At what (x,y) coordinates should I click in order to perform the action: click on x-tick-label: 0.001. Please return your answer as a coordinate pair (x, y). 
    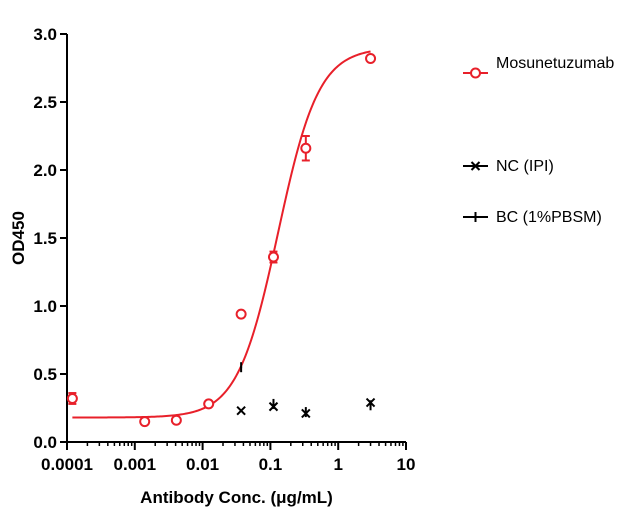
    Looking at the image, I should click on (135, 464).